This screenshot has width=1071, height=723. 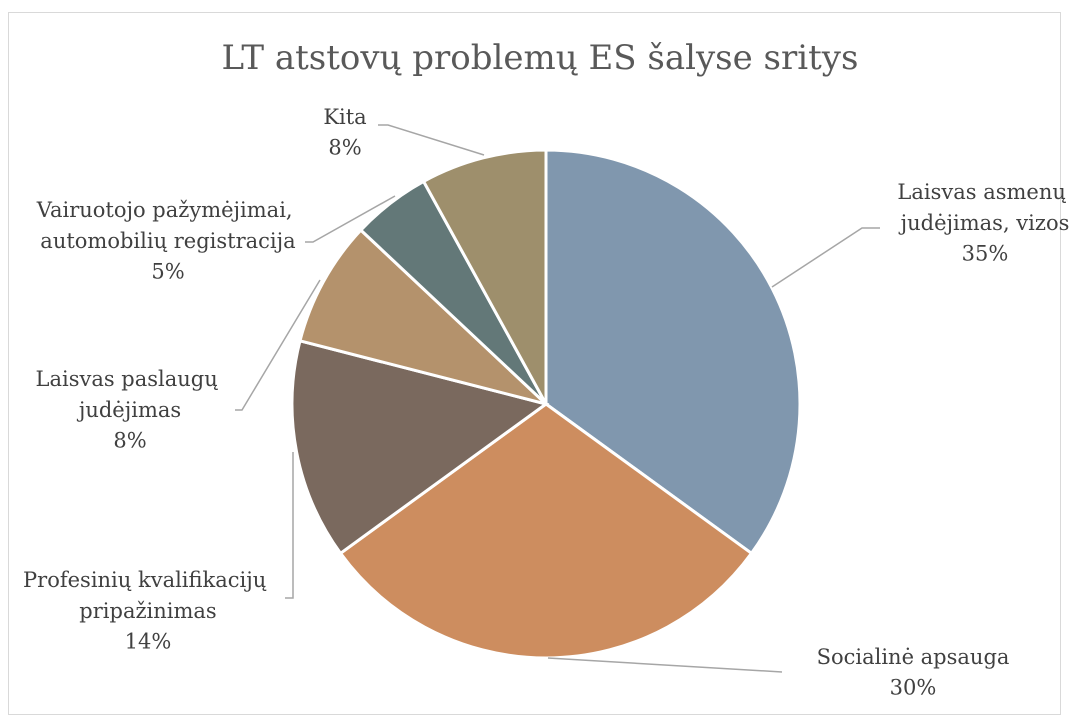 What do you see at coordinates (130, 394) in the screenshot?
I see `slice-label: Laisvas paslaugų judėjimas` at bounding box center [130, 394].